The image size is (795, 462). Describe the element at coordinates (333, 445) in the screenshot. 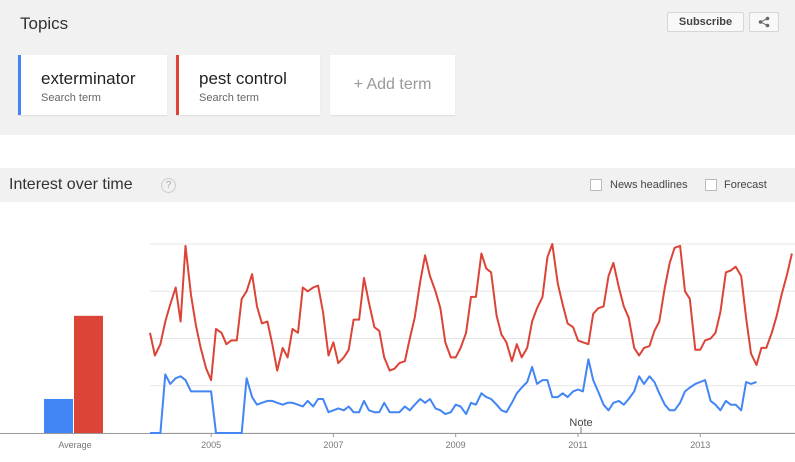

I see `x-tick-label: 2007` at that location.